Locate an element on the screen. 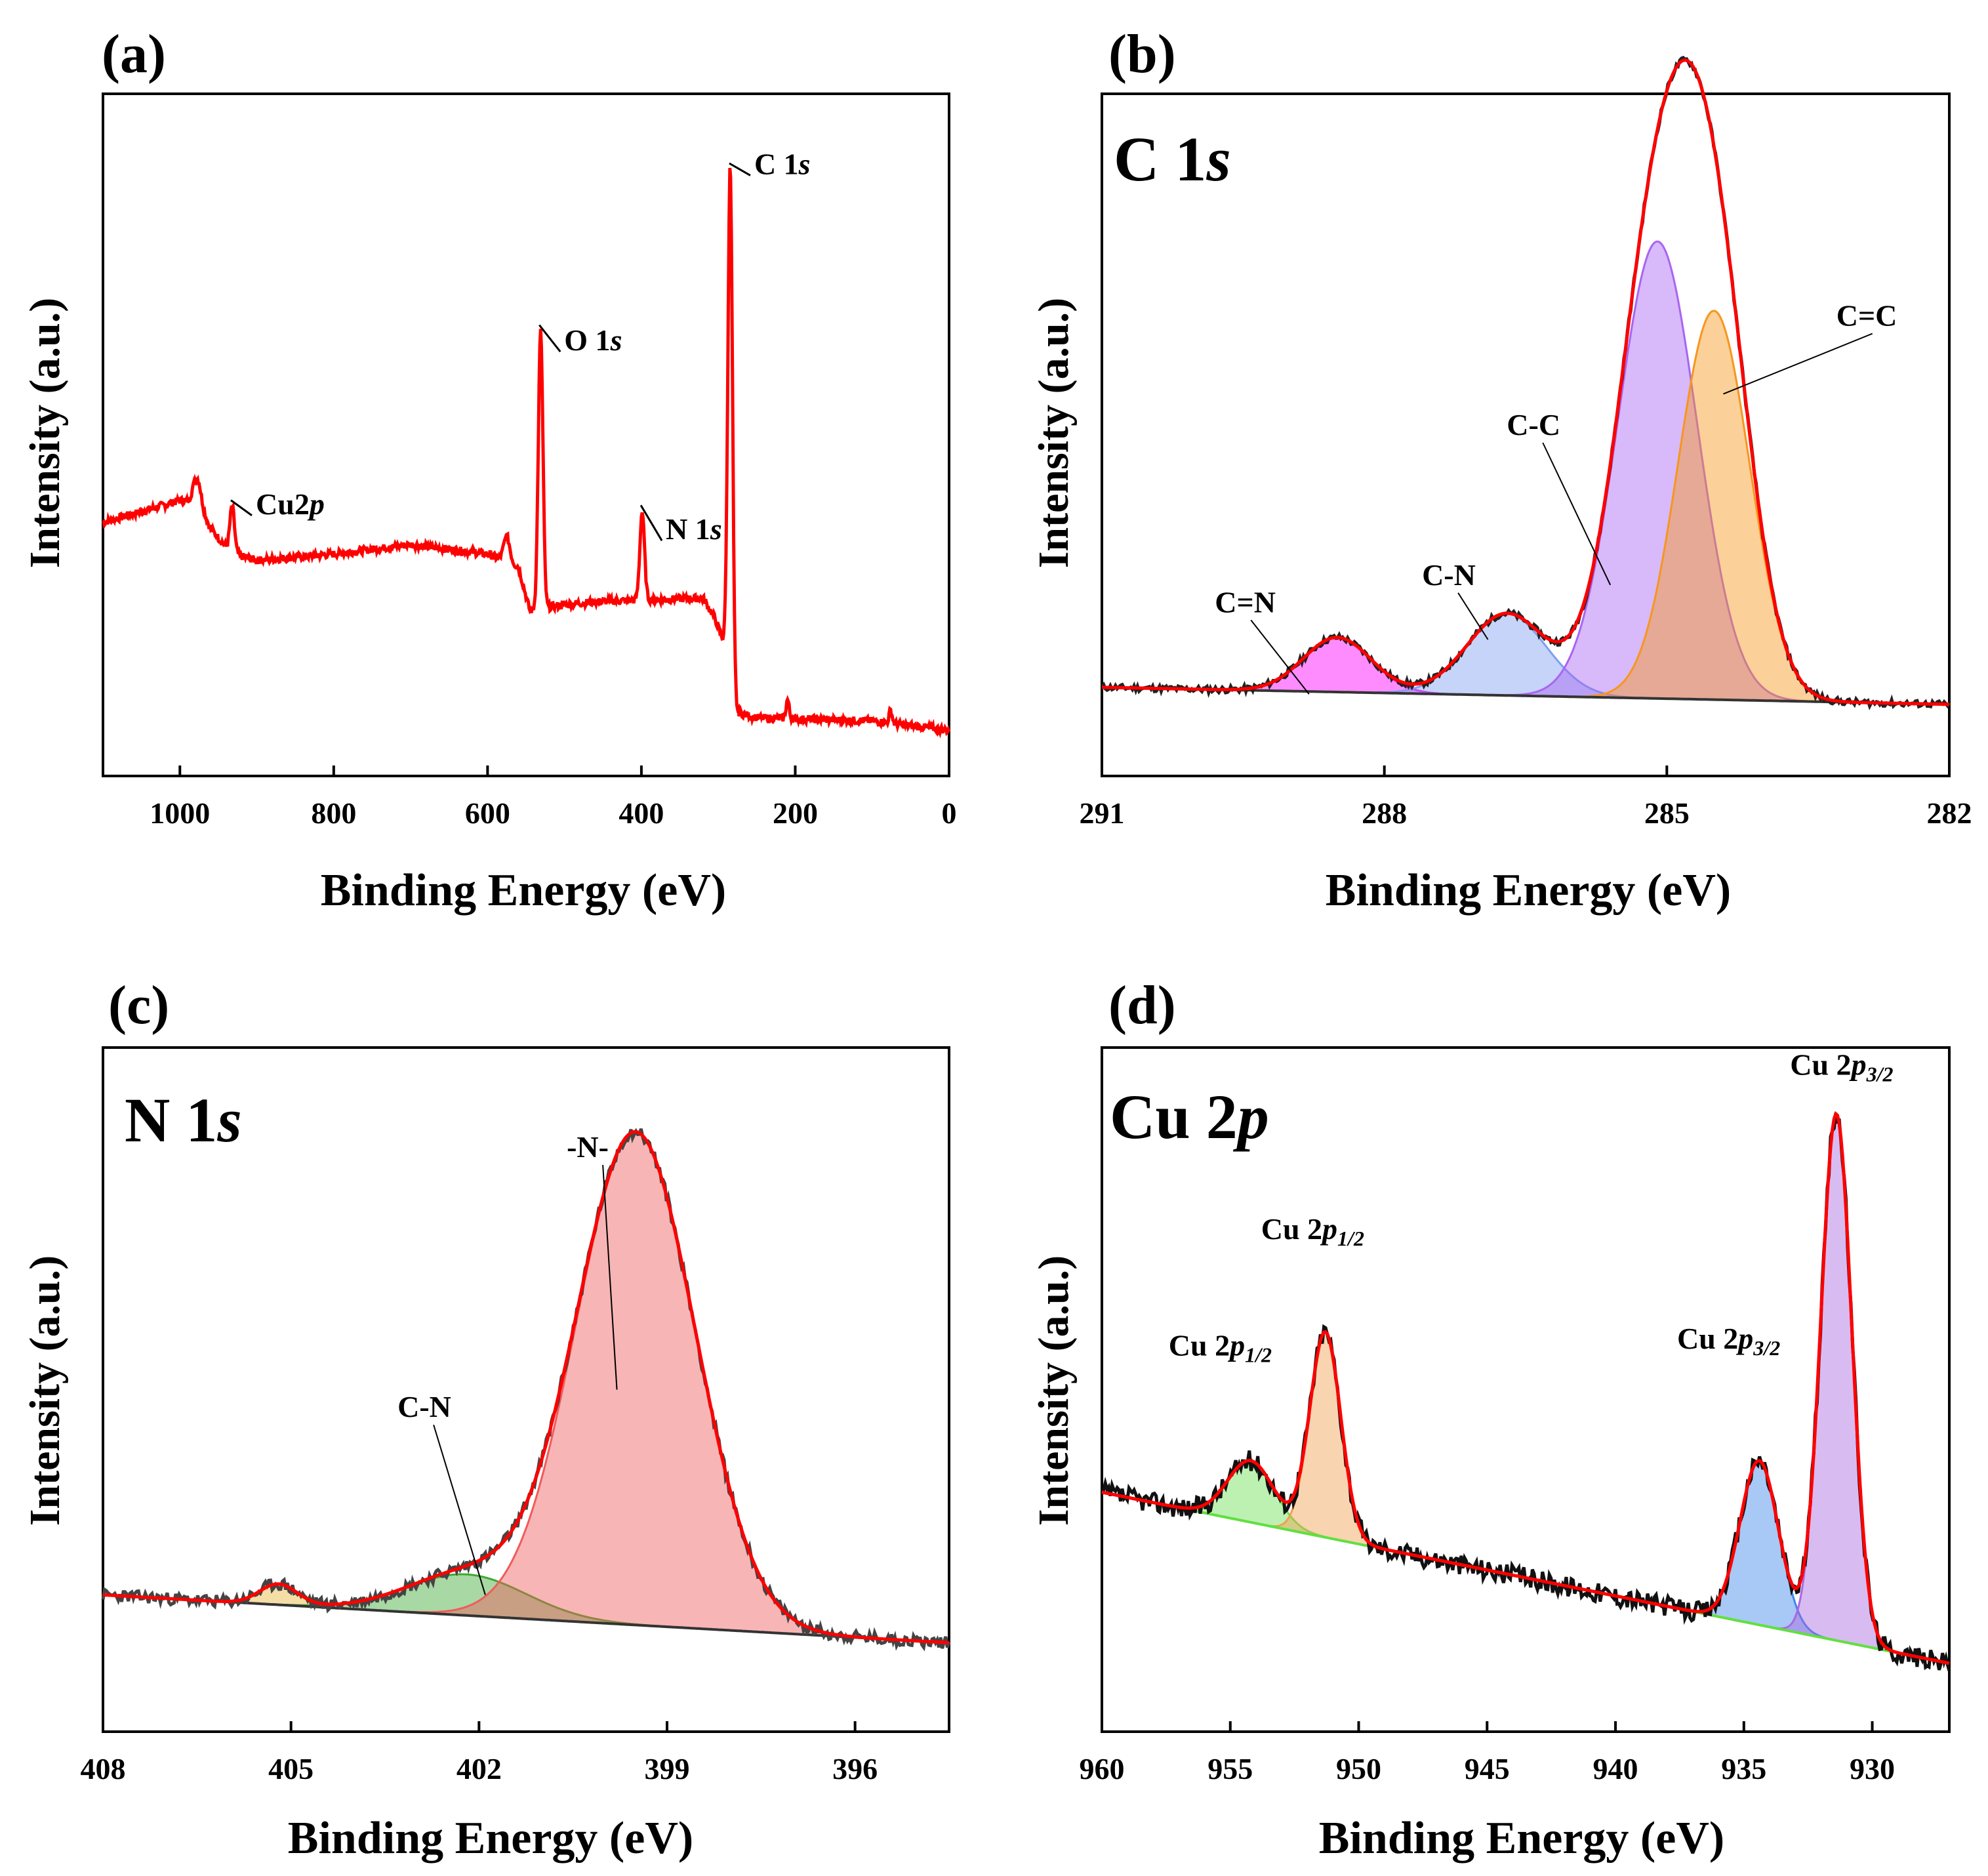  panel-c-x-tick-label: 396 is located at coordinates (855, 1768).